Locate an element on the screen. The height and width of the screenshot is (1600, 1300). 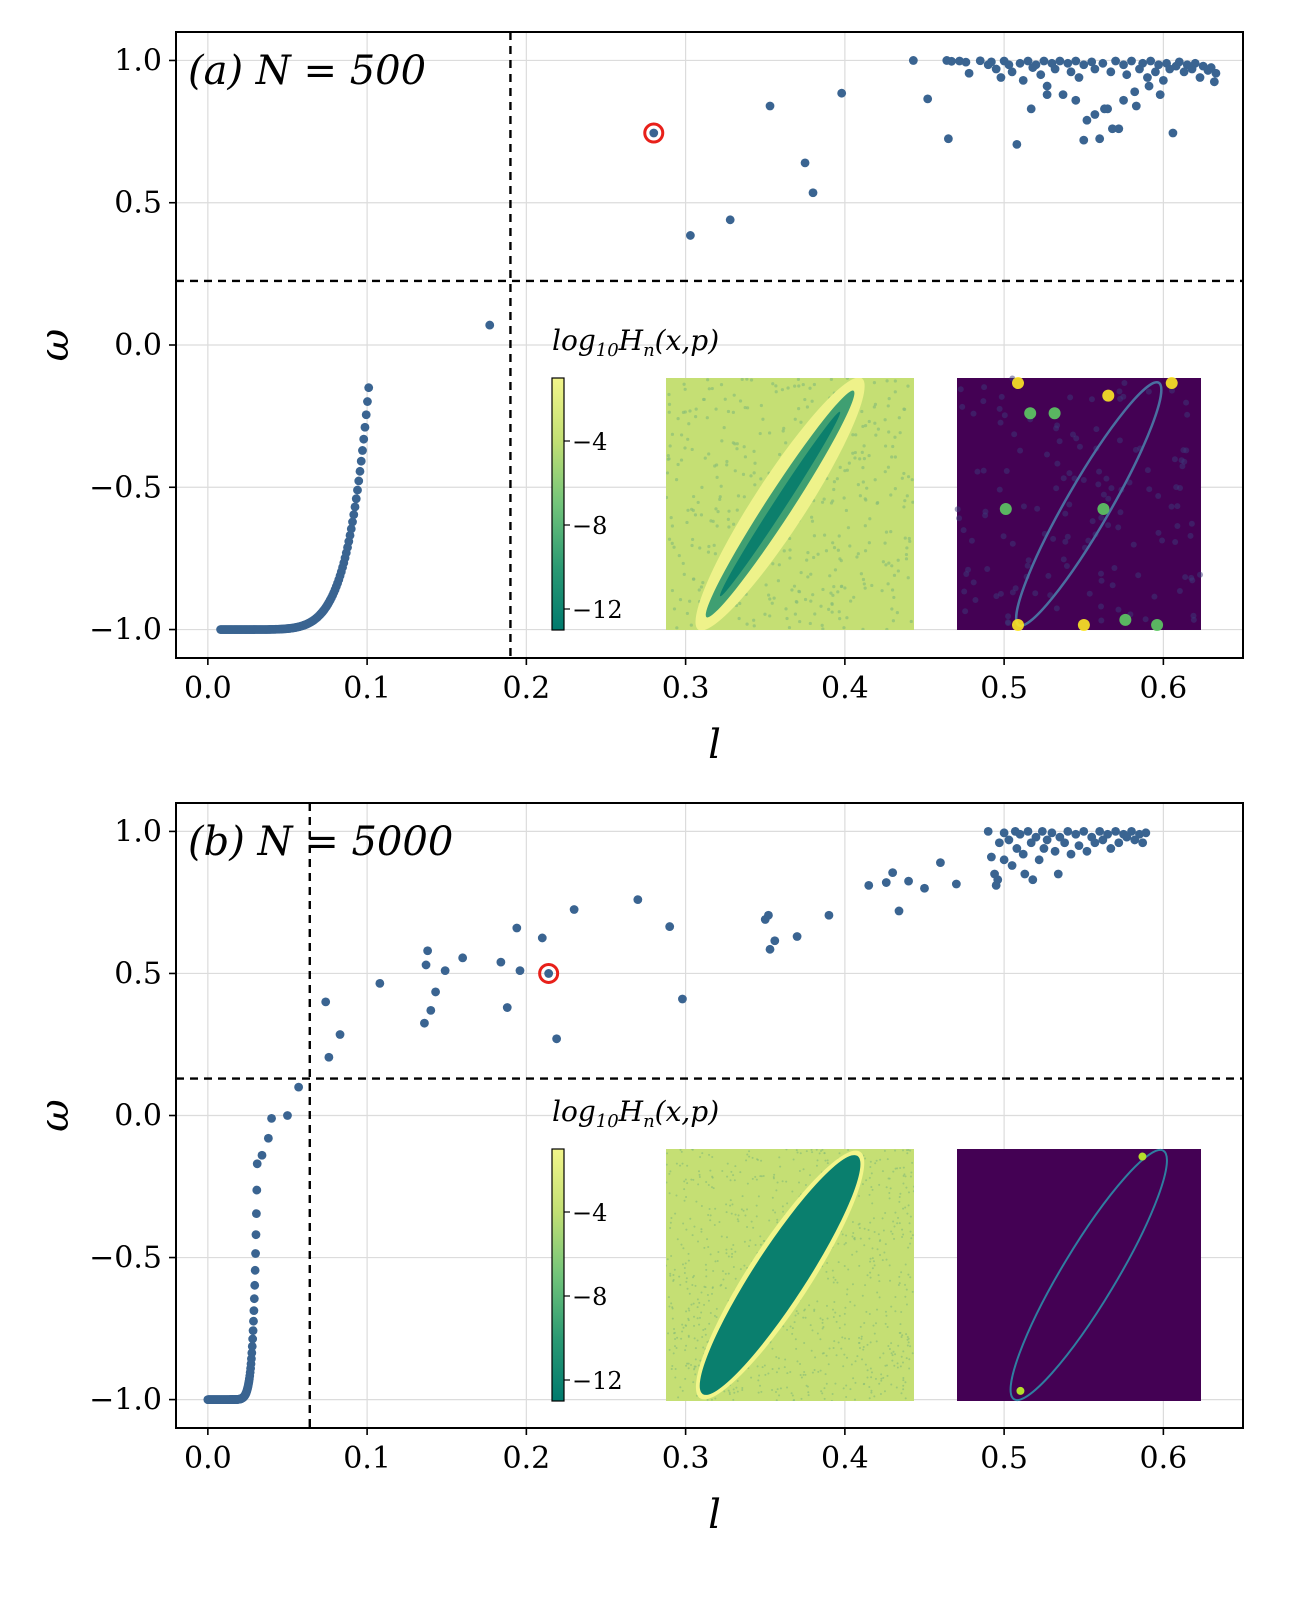
heatmap-peak is located at coordinates (1157, 624).